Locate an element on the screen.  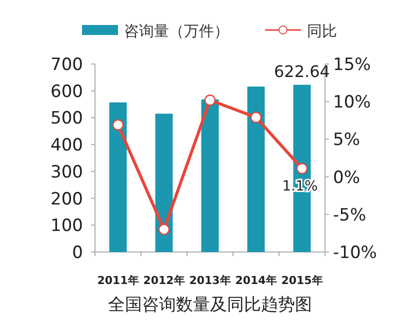
y-tick-label: 500 is located at coordinates (66, 118).